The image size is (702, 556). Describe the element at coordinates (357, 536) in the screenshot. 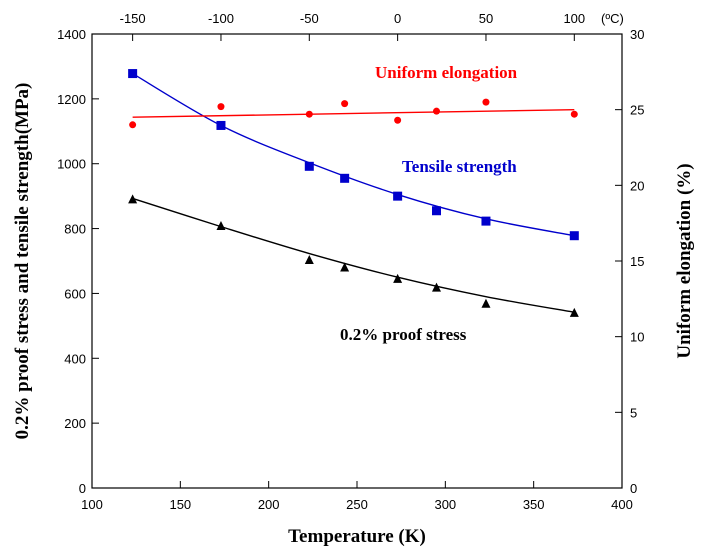

I see `x-axis-title: Temperature (K)` at that location.